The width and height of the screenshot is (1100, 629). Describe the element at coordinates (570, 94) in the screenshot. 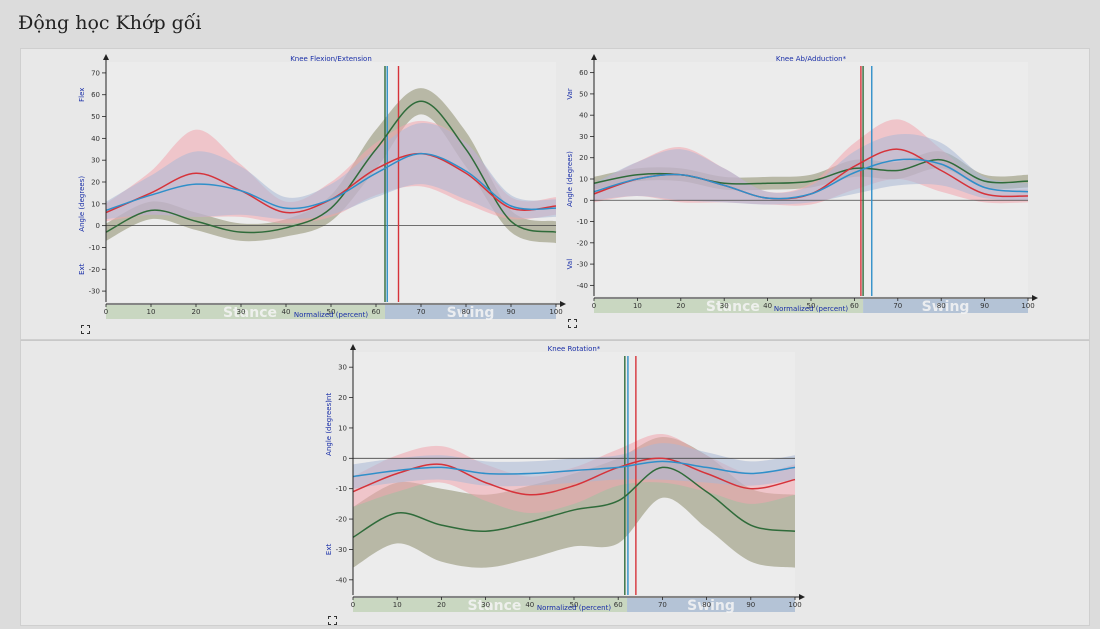

I see `y-positive-label: Var` at that location.